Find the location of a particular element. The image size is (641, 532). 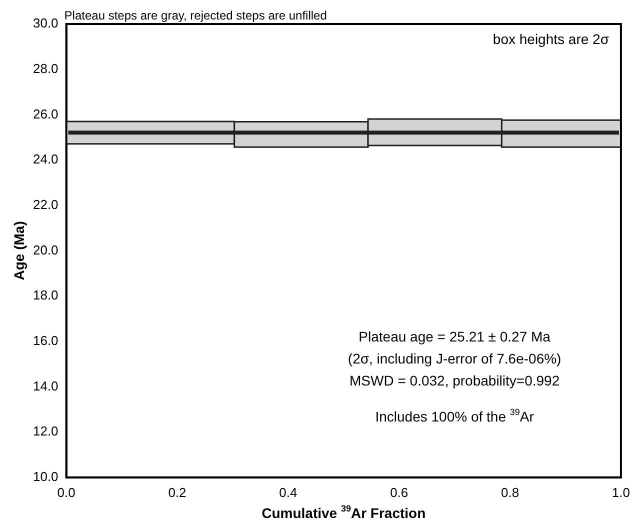

chart-title: Plateau steps are gray, rejected steps are unfilled is located at coordinates (195, 15).